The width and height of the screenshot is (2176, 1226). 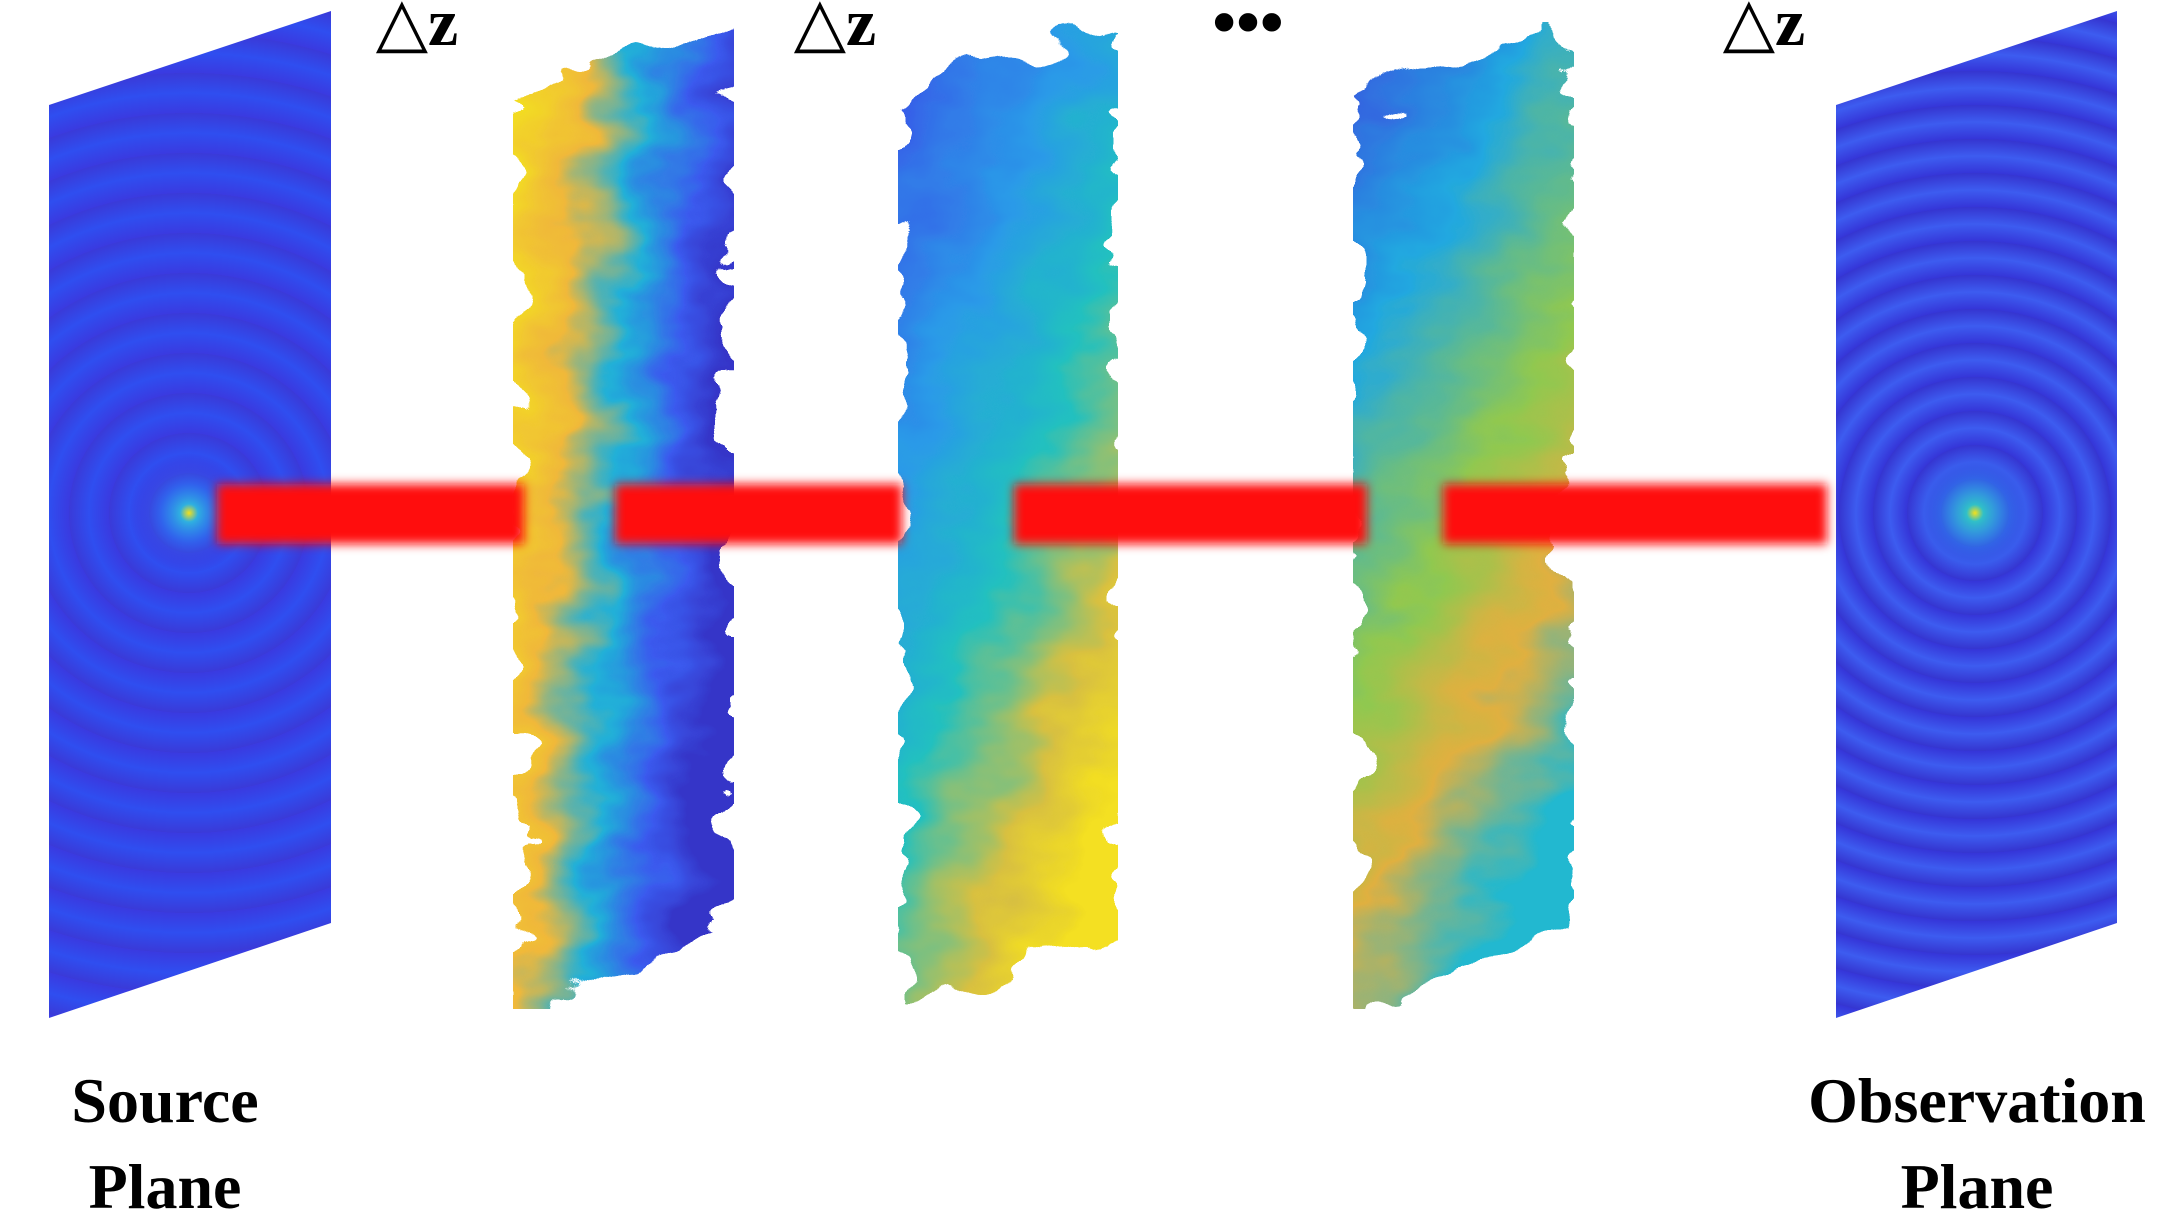 What do you see at coordinates (1022, 514) in the screenshot?
I see `beam` at bounding box center [1022, 514].